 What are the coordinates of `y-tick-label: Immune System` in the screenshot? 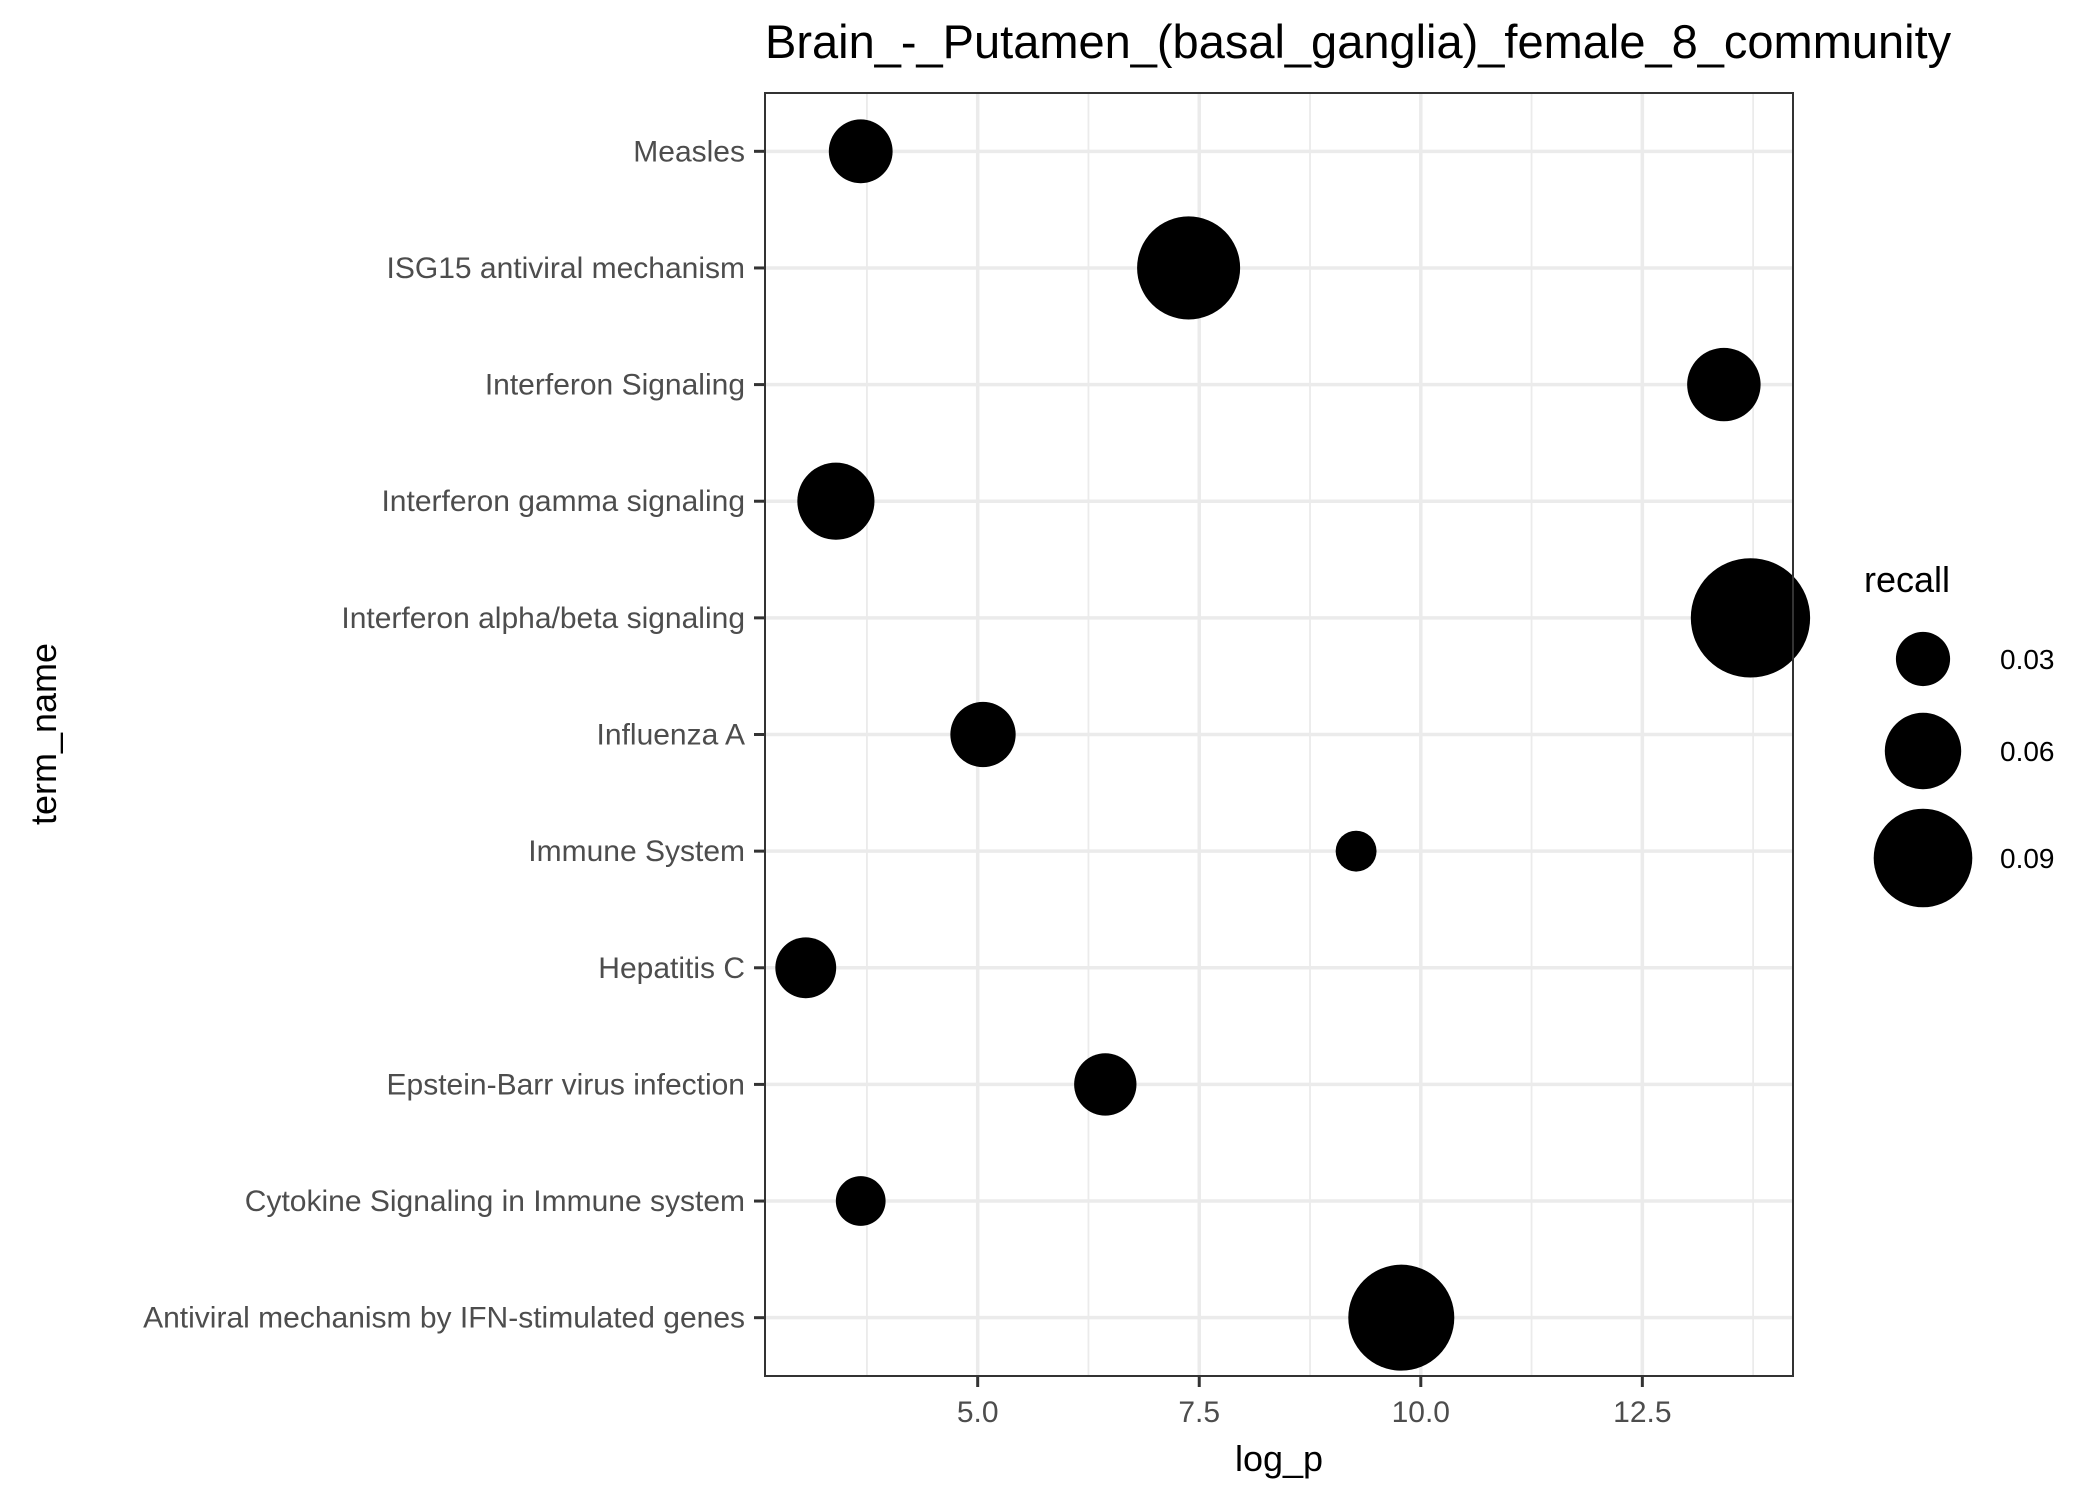 It's located at (636, 851).